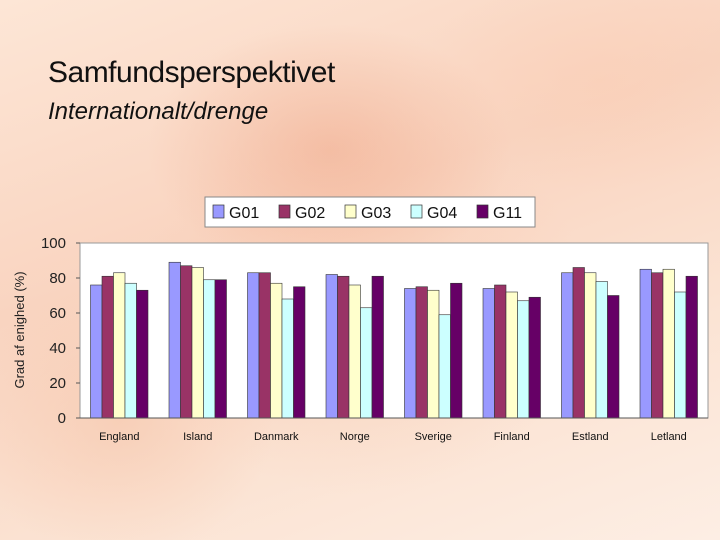 The height and width of the screenshot is (540, 720). Describe the element at coordinates (444, 366) in the screenshot. I see `bar-g04-sverige` at that location.